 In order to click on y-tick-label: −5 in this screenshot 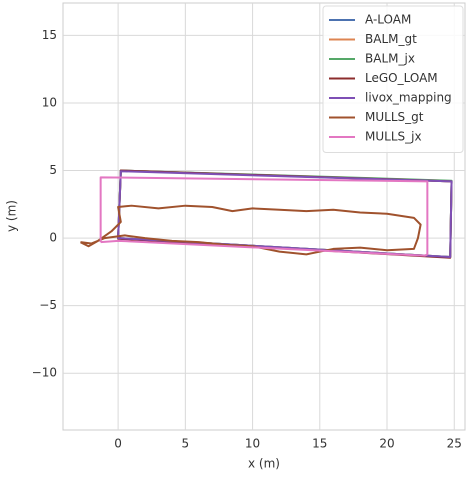, I will do `click(48, 305)`.